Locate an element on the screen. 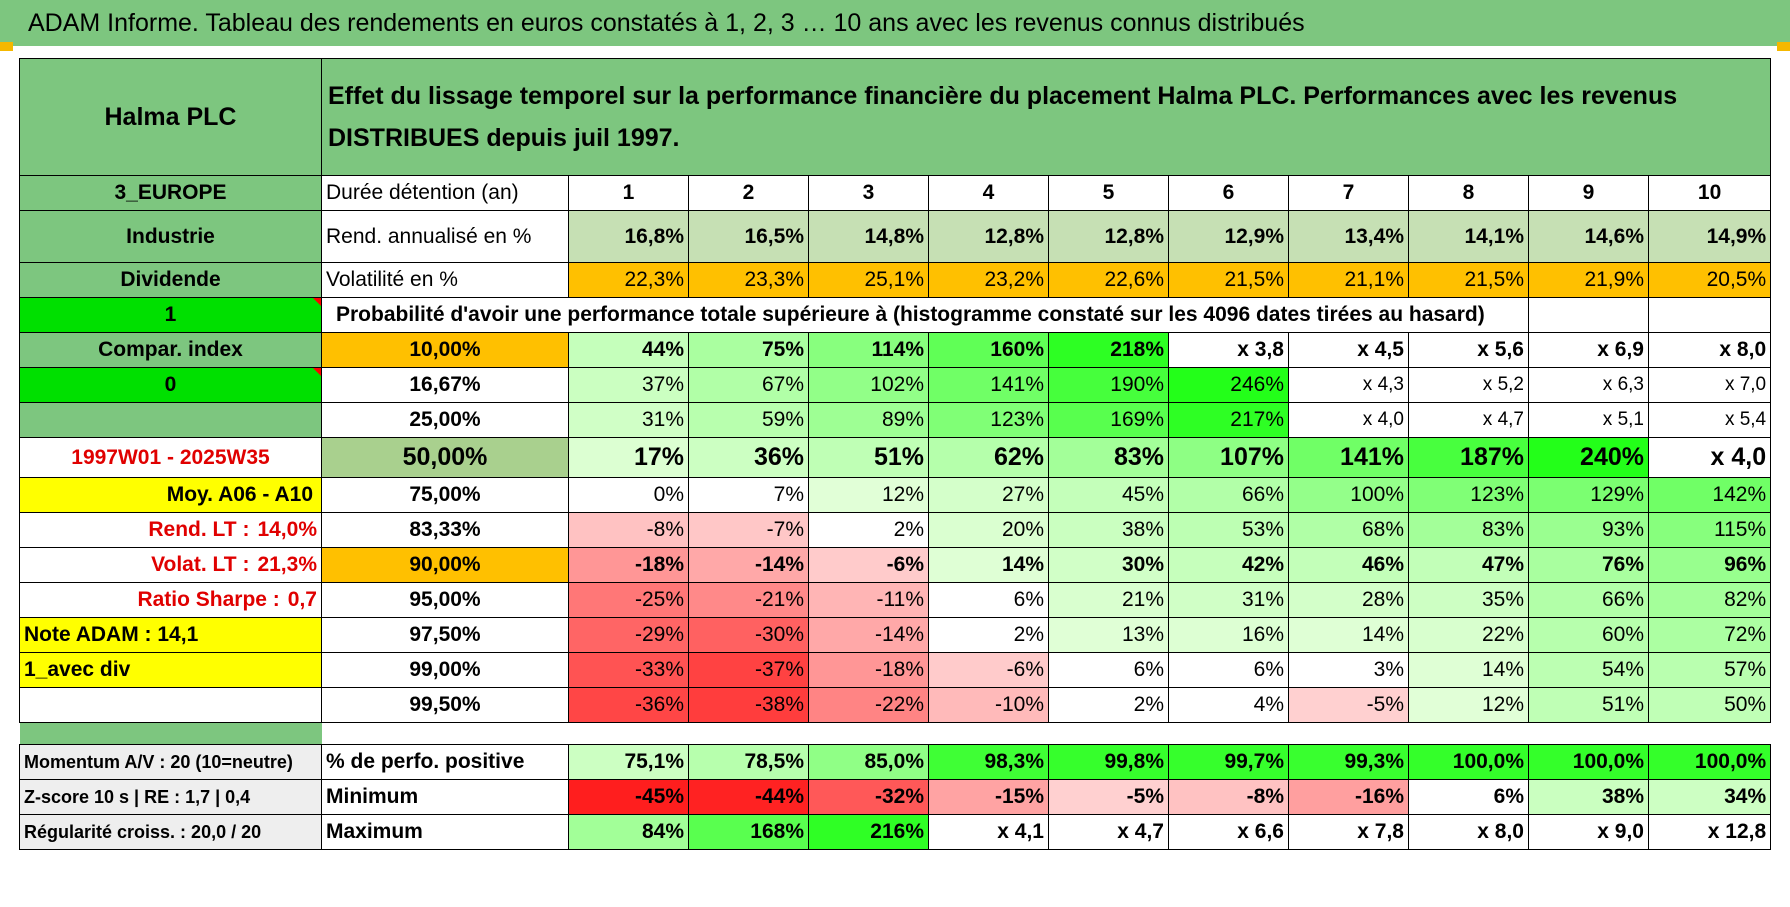 Image resolution: width=1790 pixels, height=907 pixels. percentile-label: 50,00% is located at coordinates (445, 457).